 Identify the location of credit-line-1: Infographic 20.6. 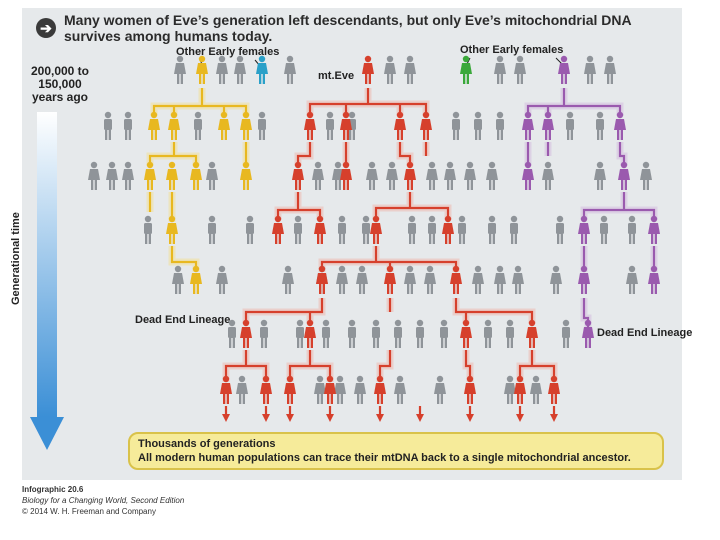
(53, 489).